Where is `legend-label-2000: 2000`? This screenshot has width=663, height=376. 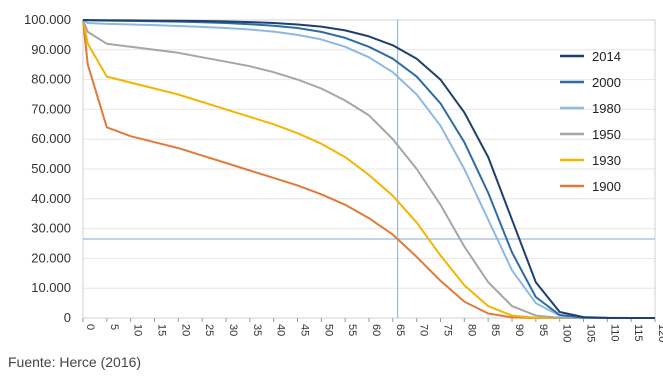 legend-label-2000: 2000 is located at coordinates (606, 82).